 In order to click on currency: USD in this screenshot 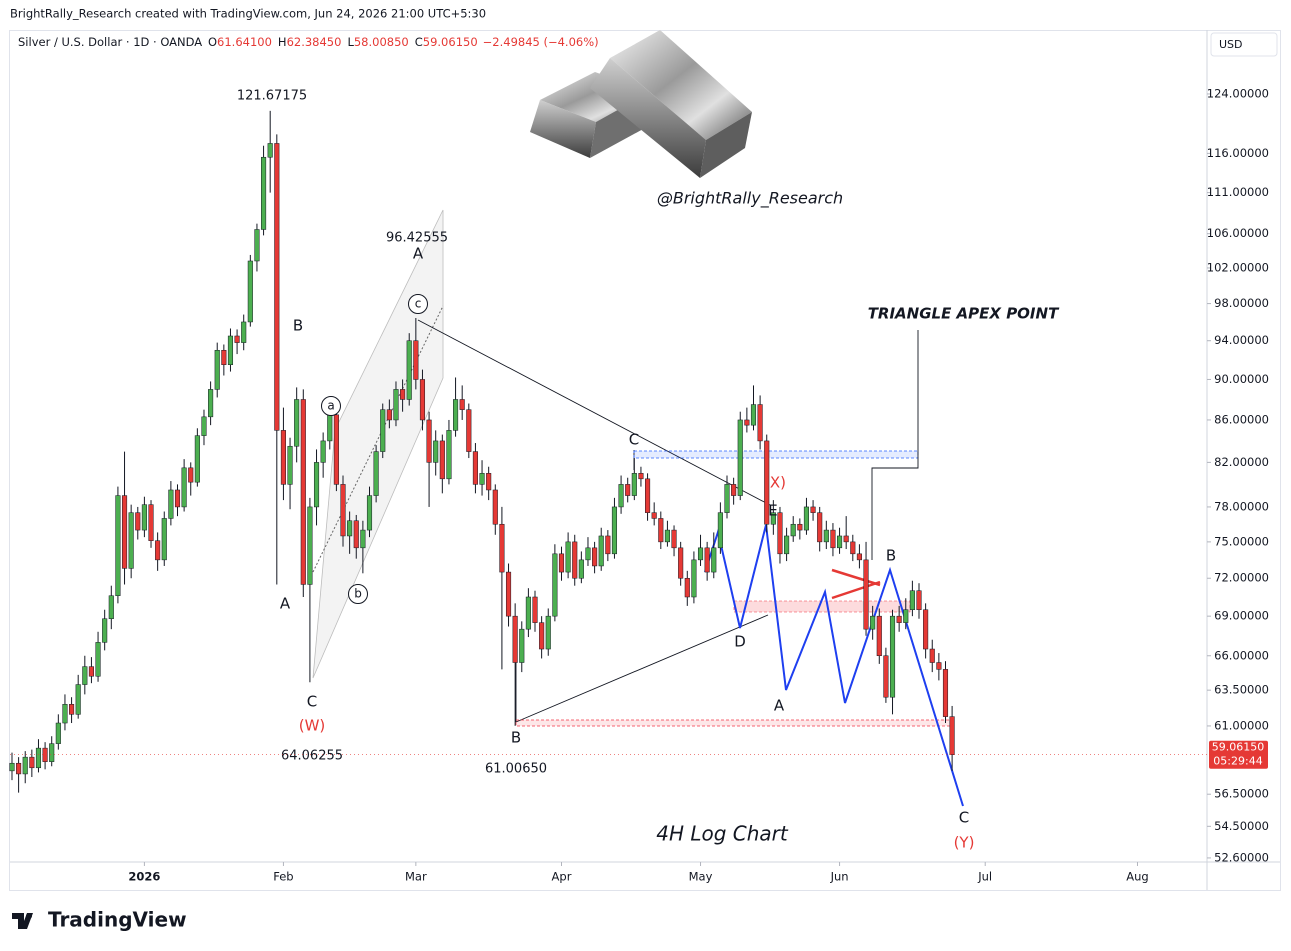, I will do `click(1231, 44)`.